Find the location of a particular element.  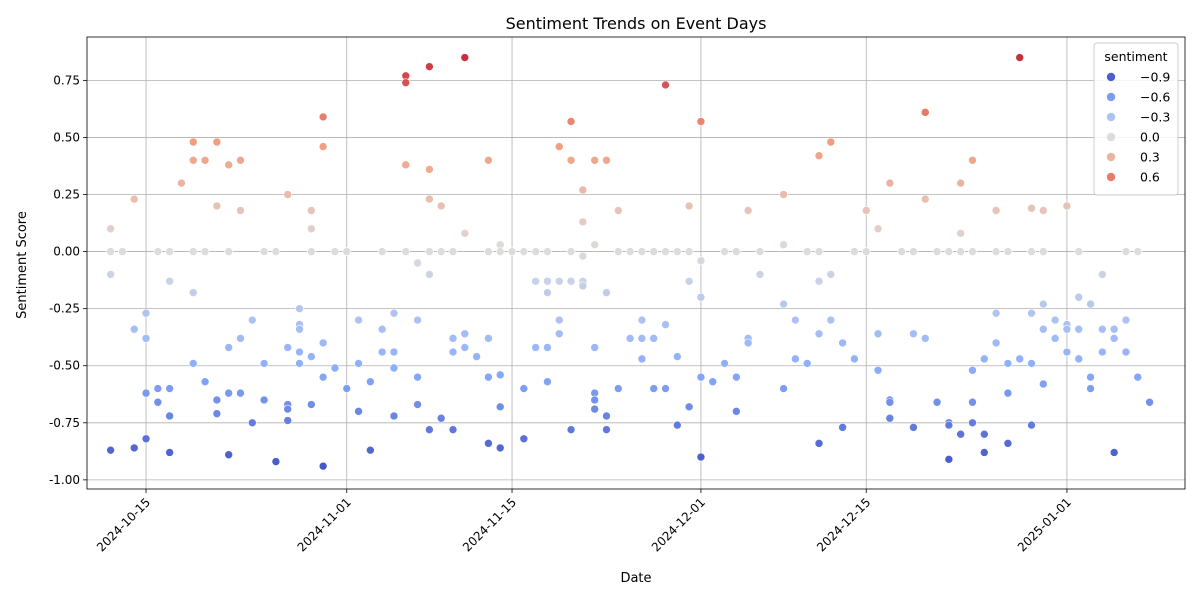

legend-items: −0.9 −0.6 −0.3 0.0 0.3 0.6 is located at coordinates (1138, 127).